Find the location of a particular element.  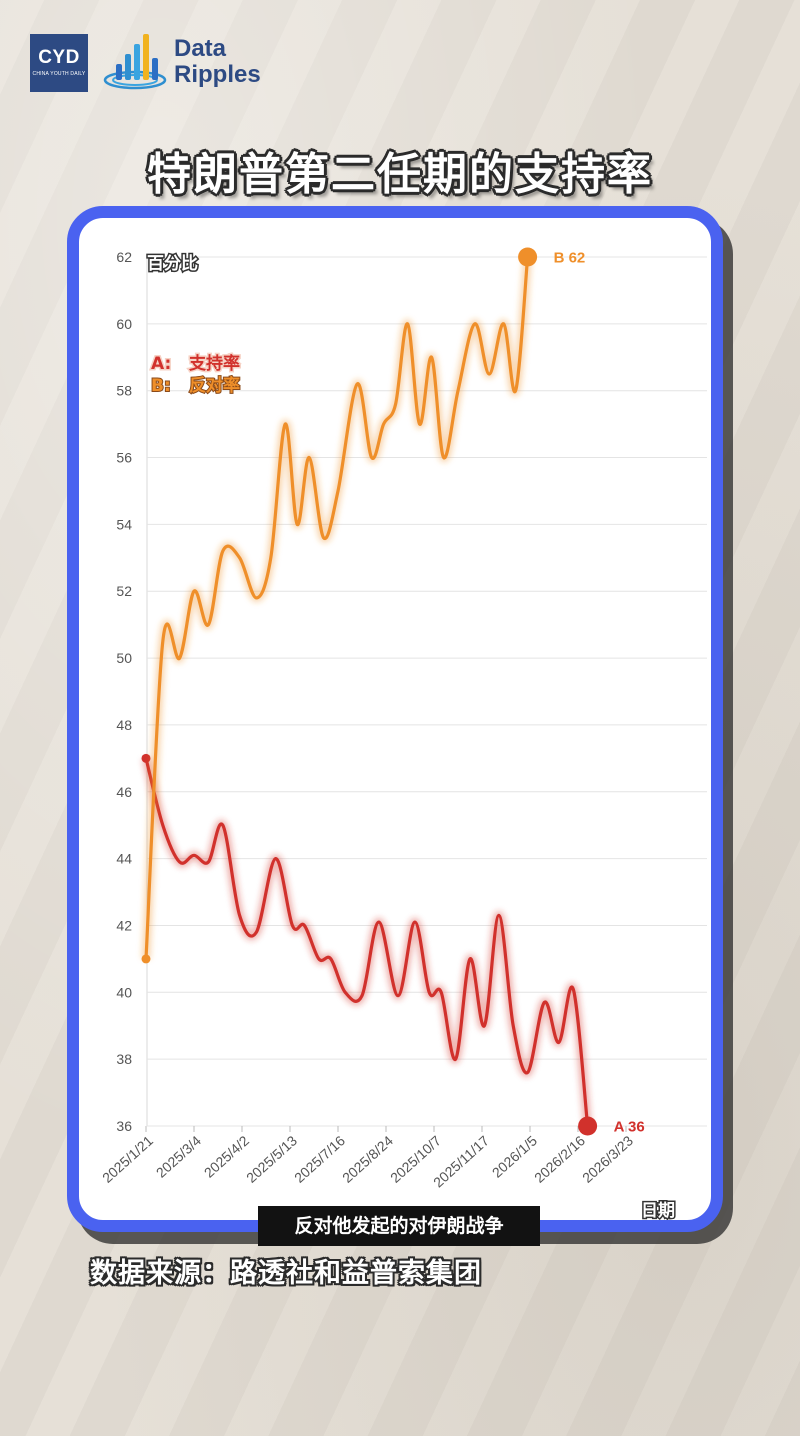

legend: A: 支持率 B: 反对率 is located at coordinates (196, 375).